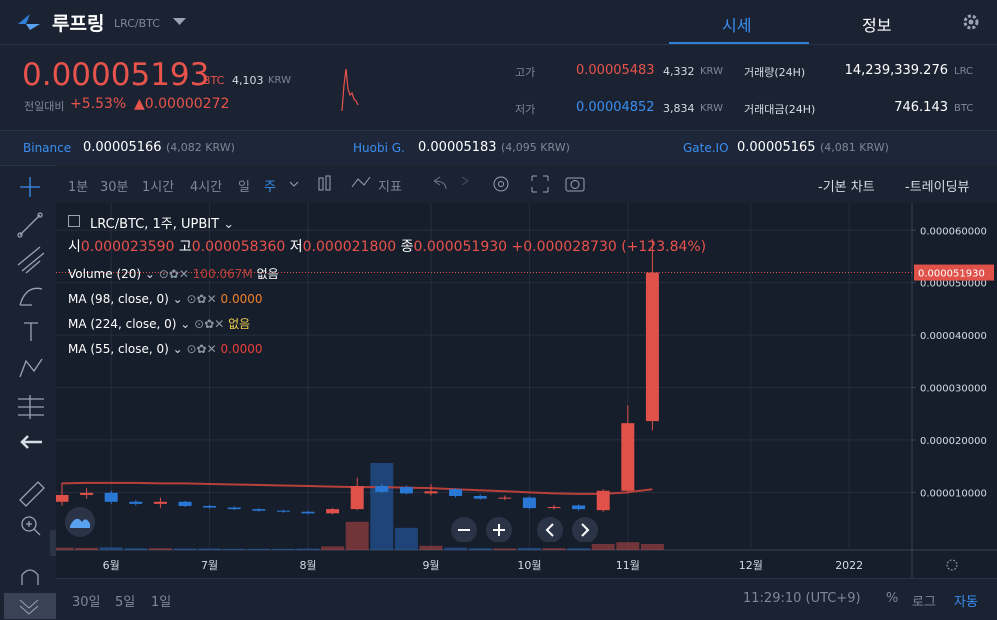 This screenshot has height=620, width=997. Describe the element at coordinates (535, 147) in the screenshot. I see `exchange-krw: (4,095 KRW)` at that location.